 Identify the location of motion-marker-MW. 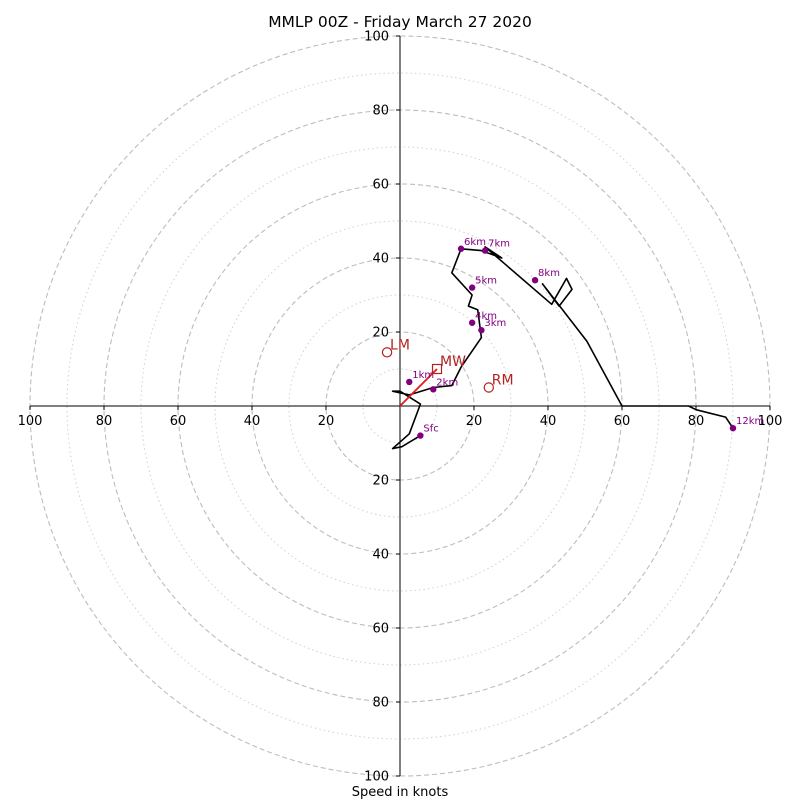
(437, 369).